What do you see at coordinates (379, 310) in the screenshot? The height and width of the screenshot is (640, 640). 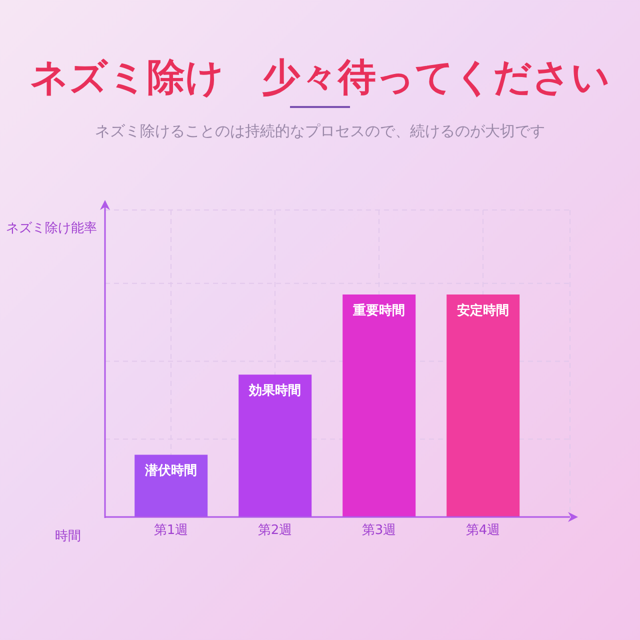 I see `annotation: 重要時間` at bounding box center [379, 310].